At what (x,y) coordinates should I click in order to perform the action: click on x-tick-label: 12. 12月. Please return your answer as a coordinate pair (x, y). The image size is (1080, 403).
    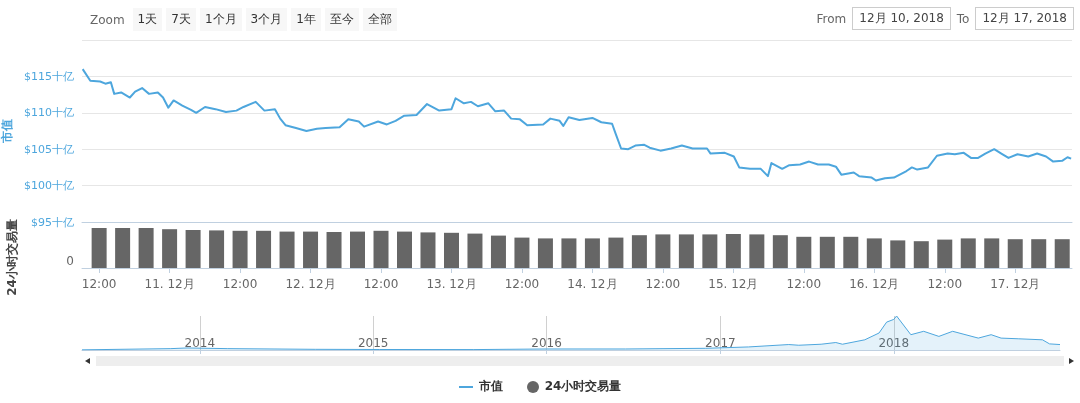
    Looking at the image, I should click on (310, 284).